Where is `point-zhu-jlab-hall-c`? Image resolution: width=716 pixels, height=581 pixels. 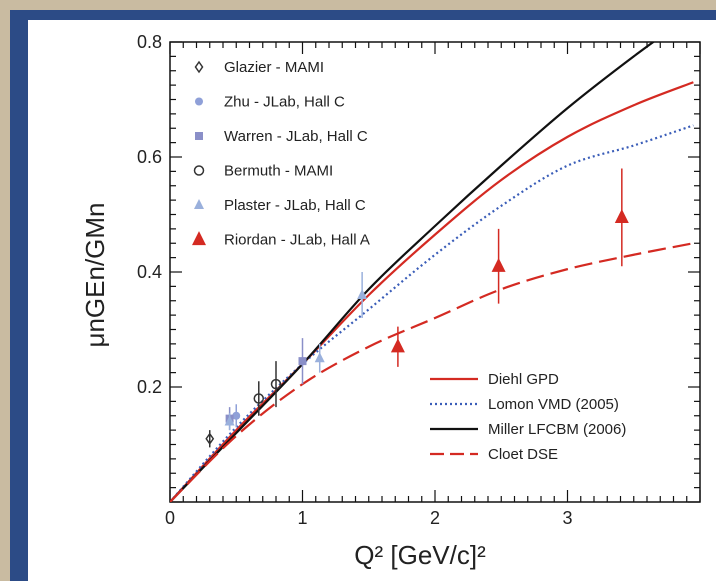 point-zhu-jlab-hall-c is located at coordinates (236, 415).